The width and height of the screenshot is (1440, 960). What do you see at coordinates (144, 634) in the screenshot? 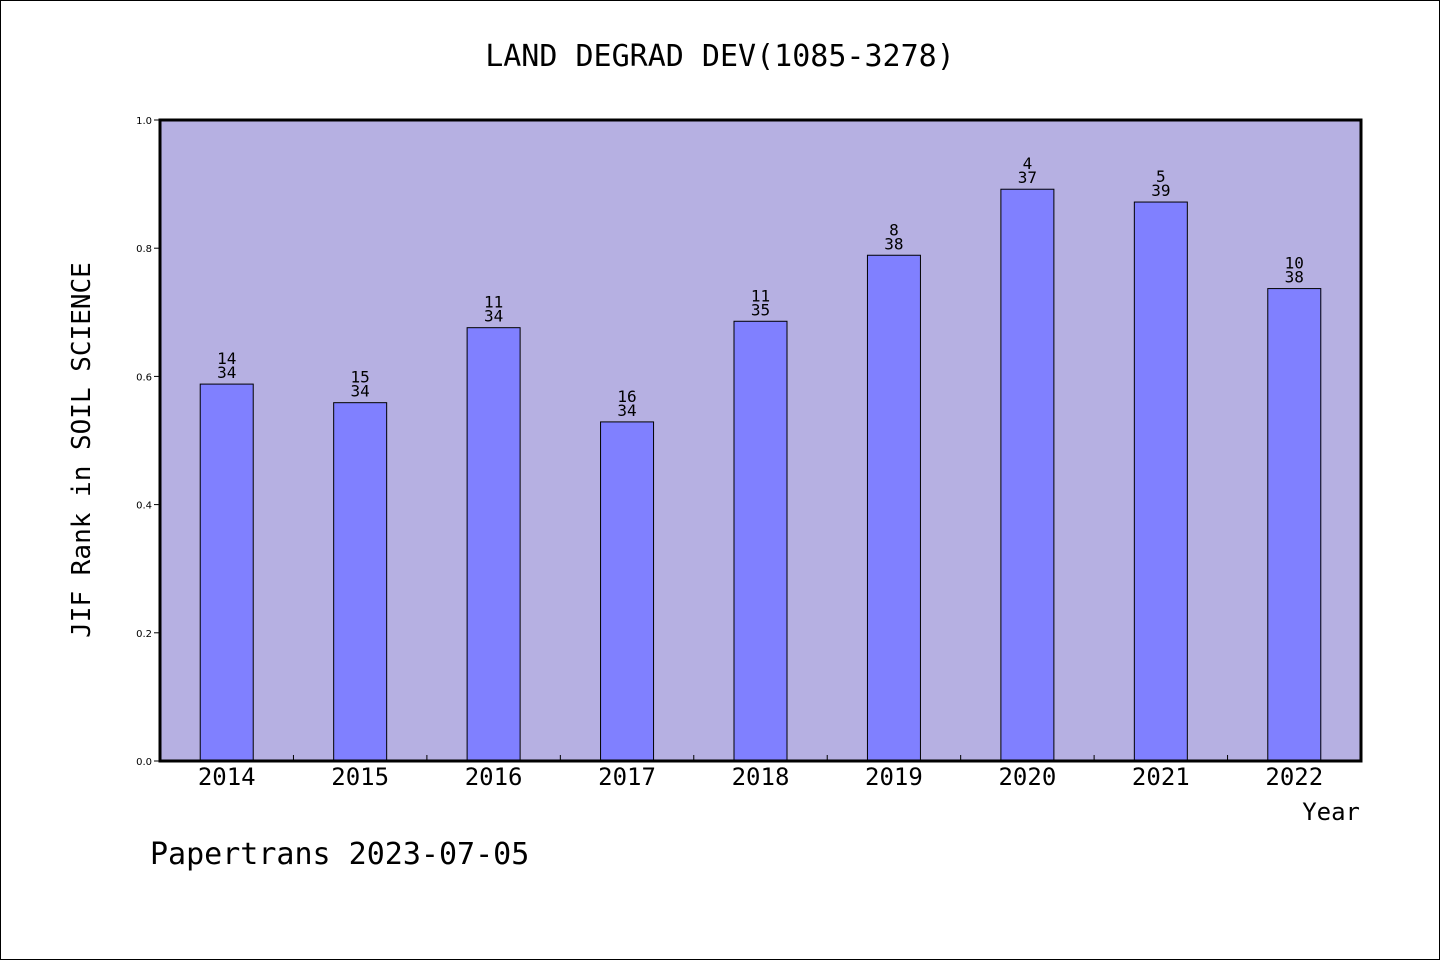
I see `y-tick-label: 0.2` at bounding box center [144, 634].